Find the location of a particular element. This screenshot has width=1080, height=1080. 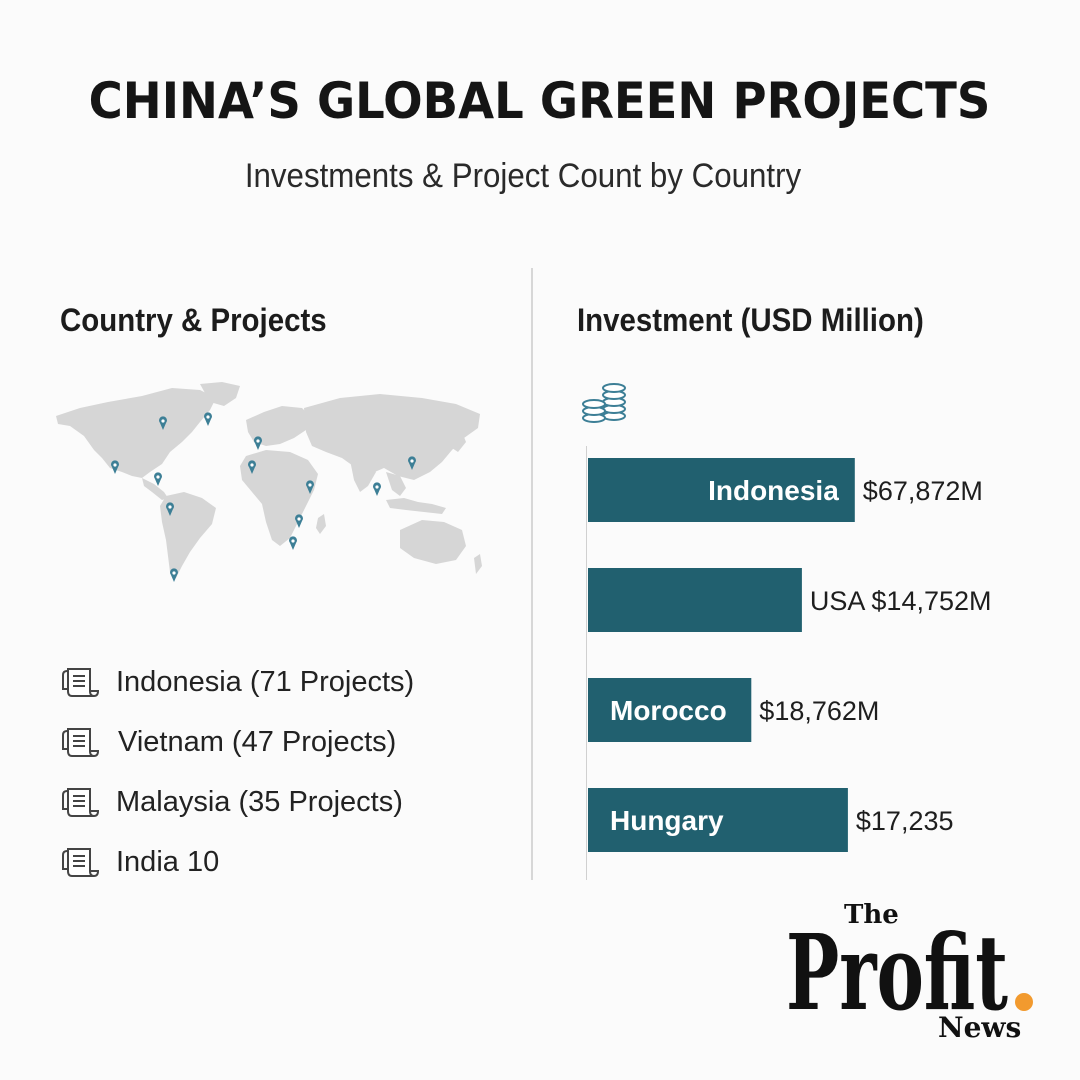

madagascar-shape is located at coordinates (321, 524).